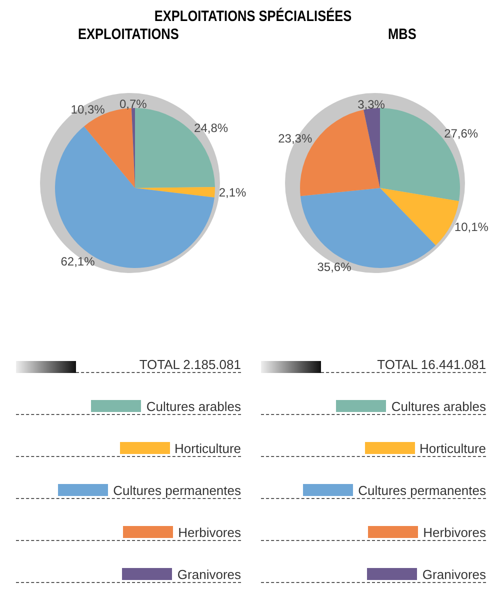 Image resolution: width=500 pixels, height=606 pixels. Describe the element at coordinates (334, 267) in the screenshot. I see `data-label: 35,6%` at that location.